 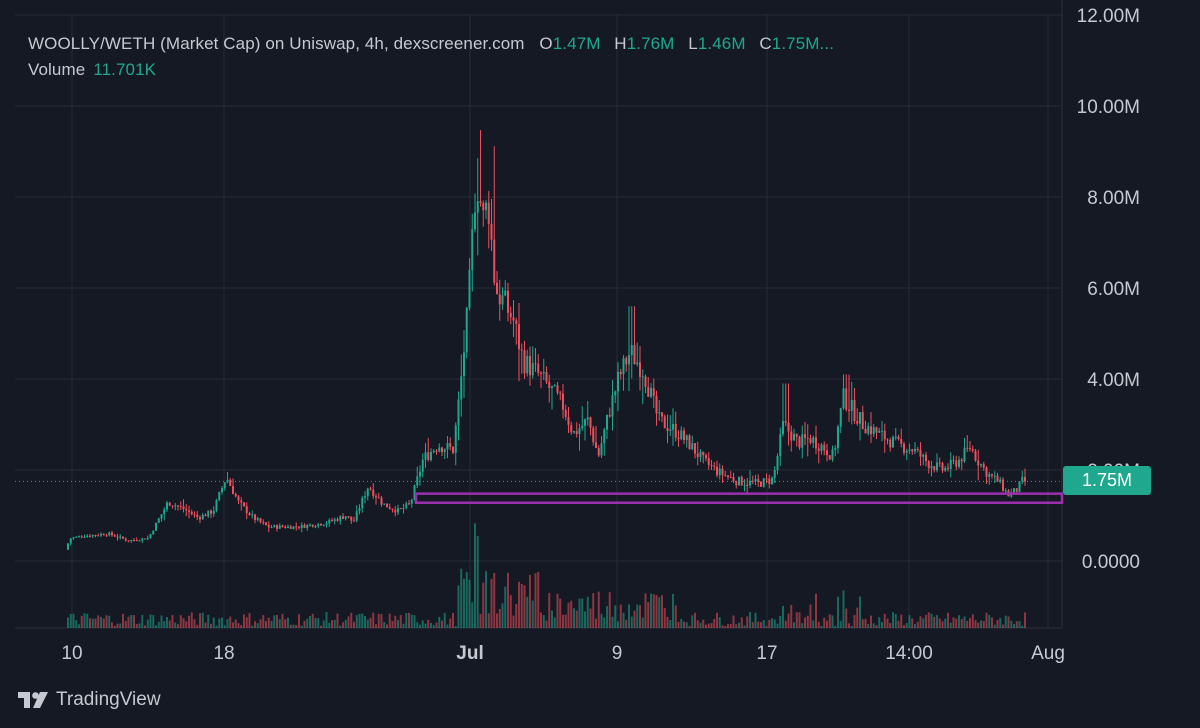 I want to click on x-tick-label: 17, so click(x=766, y=653).